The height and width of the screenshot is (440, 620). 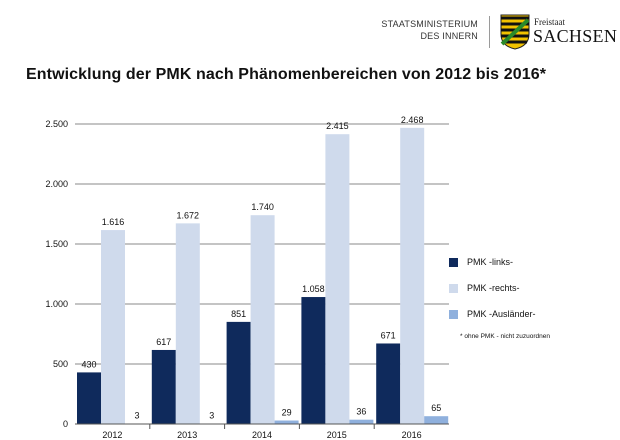 I want to click on y-tick-label: 2.000, so click(x=56, y=184).